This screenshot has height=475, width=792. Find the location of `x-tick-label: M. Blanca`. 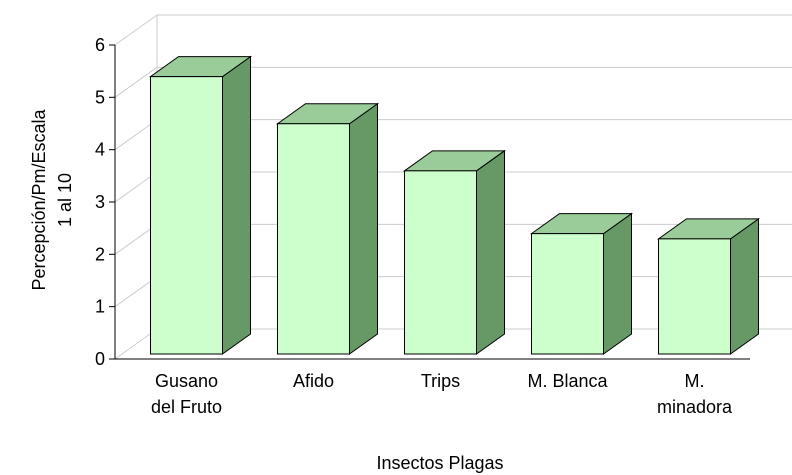

x-tick-label: M. Blanca is located at coordinates (567, 381).